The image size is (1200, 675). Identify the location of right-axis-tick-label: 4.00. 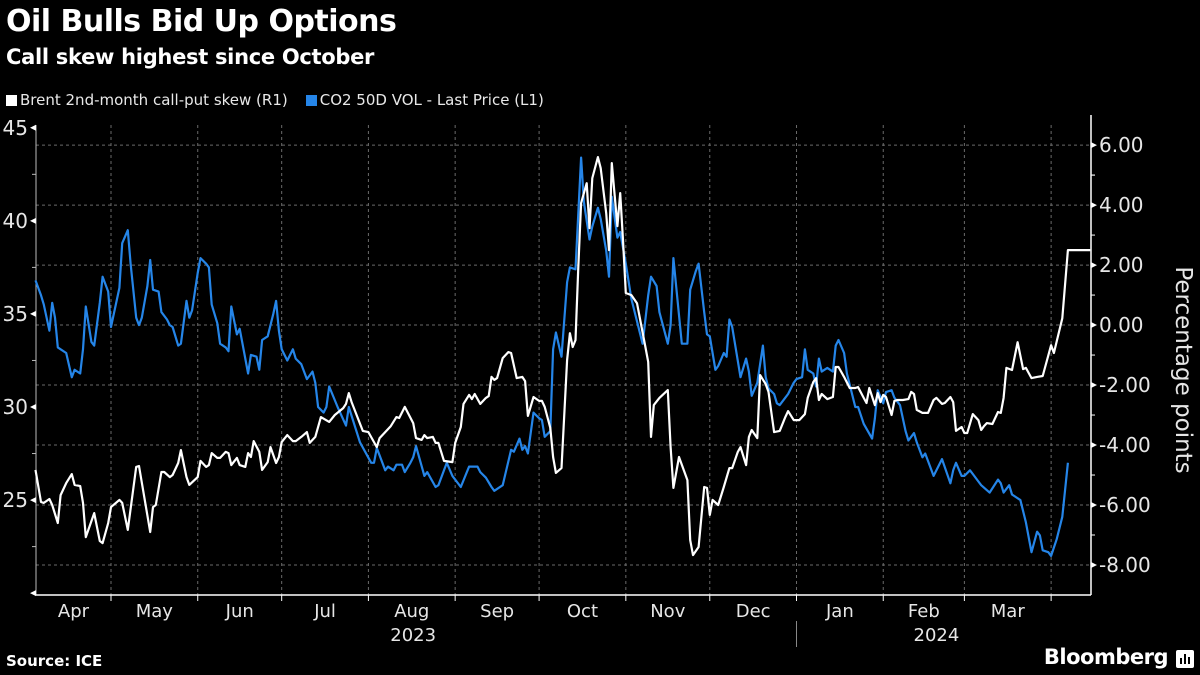
(1121, 205).